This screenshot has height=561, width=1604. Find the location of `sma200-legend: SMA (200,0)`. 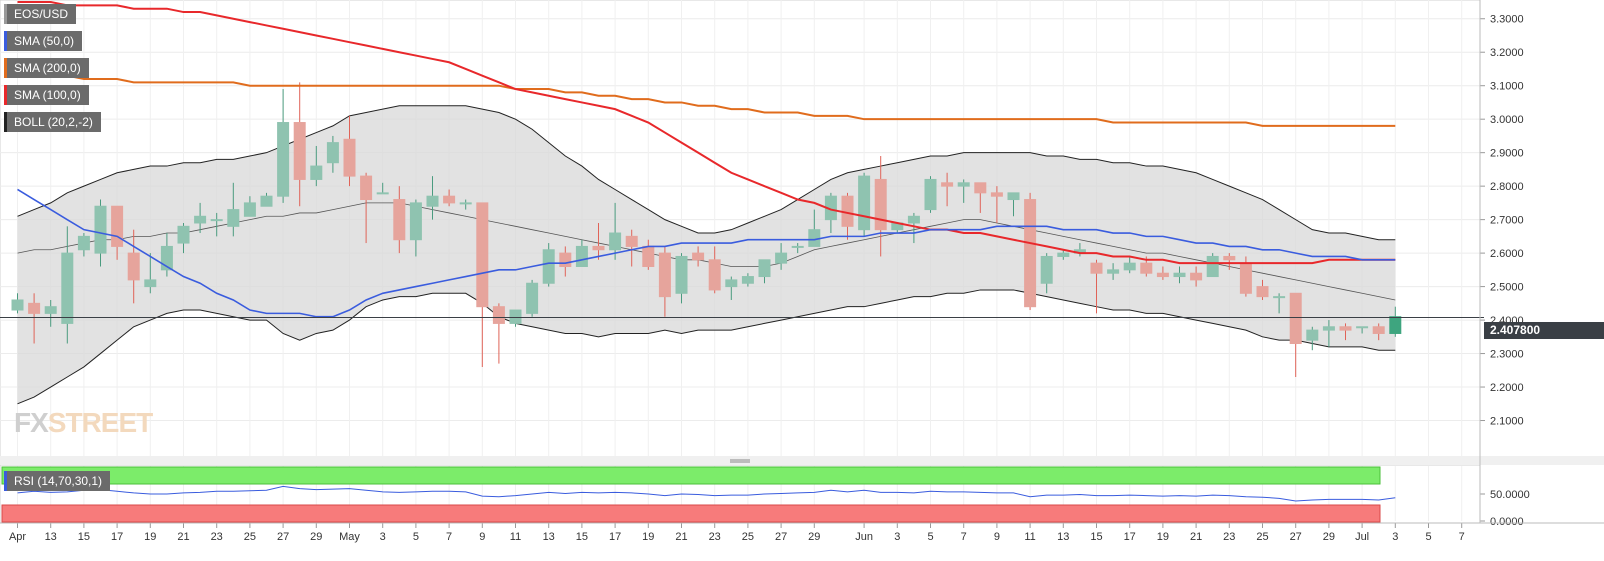

sma200-legend: SMA (200,0) is located at coordinates (46, 68).